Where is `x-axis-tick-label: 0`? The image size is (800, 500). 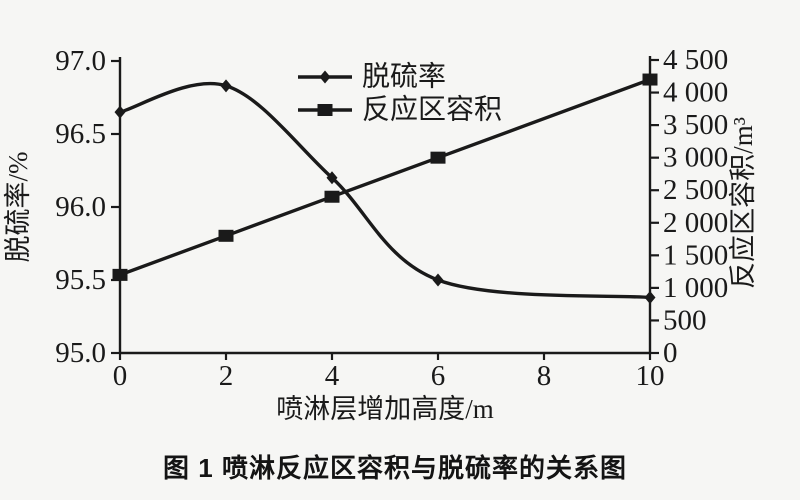
x-axis-tick-label: 0 is located at coordinates (120, 376).